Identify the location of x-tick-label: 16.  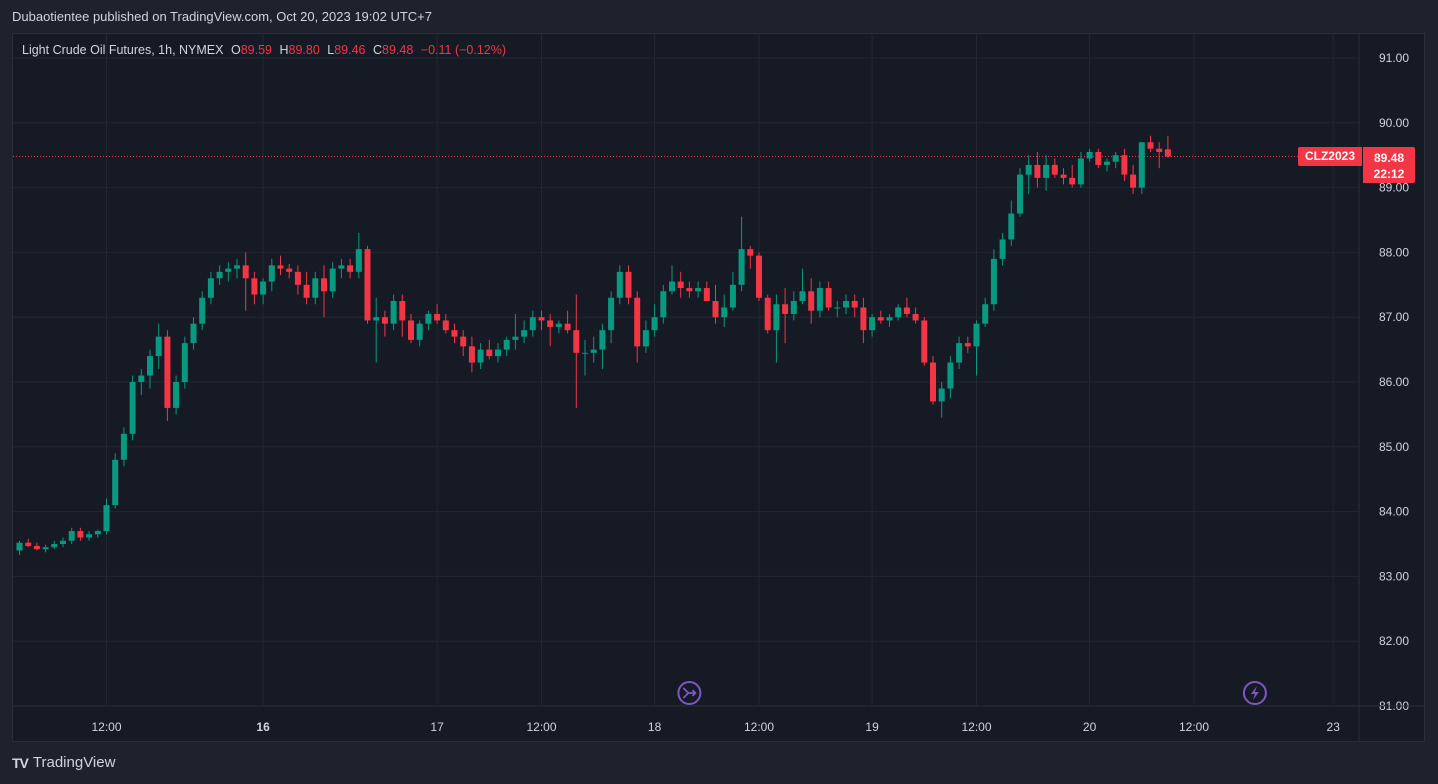
(263, 727).